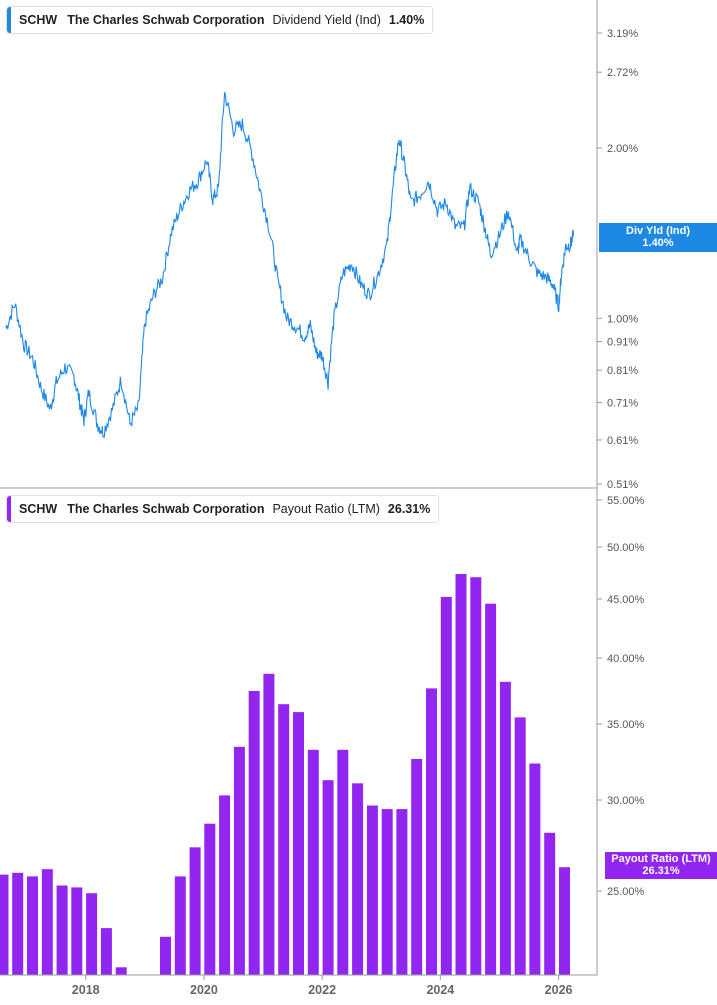 Image resolution: width=717 pixels, height=1005 pixels. Describe the element at coordinates (661, 859) in the screenshot. I see `tag-label: Payout Ratio (LTM)` at that location.